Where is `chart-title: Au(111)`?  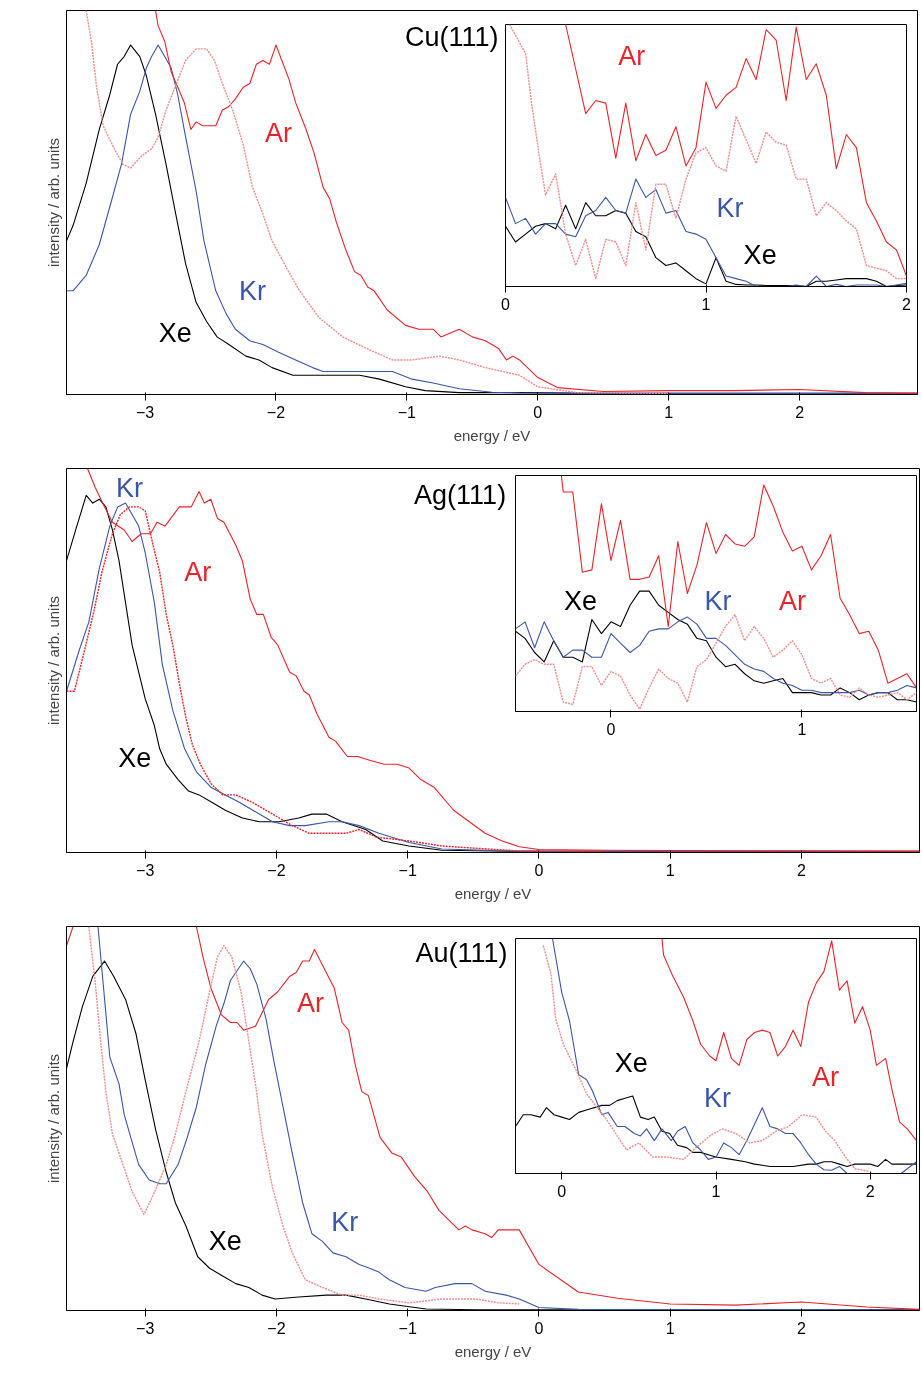
chart-title: Au(111) is located at coordinates (461, 953).